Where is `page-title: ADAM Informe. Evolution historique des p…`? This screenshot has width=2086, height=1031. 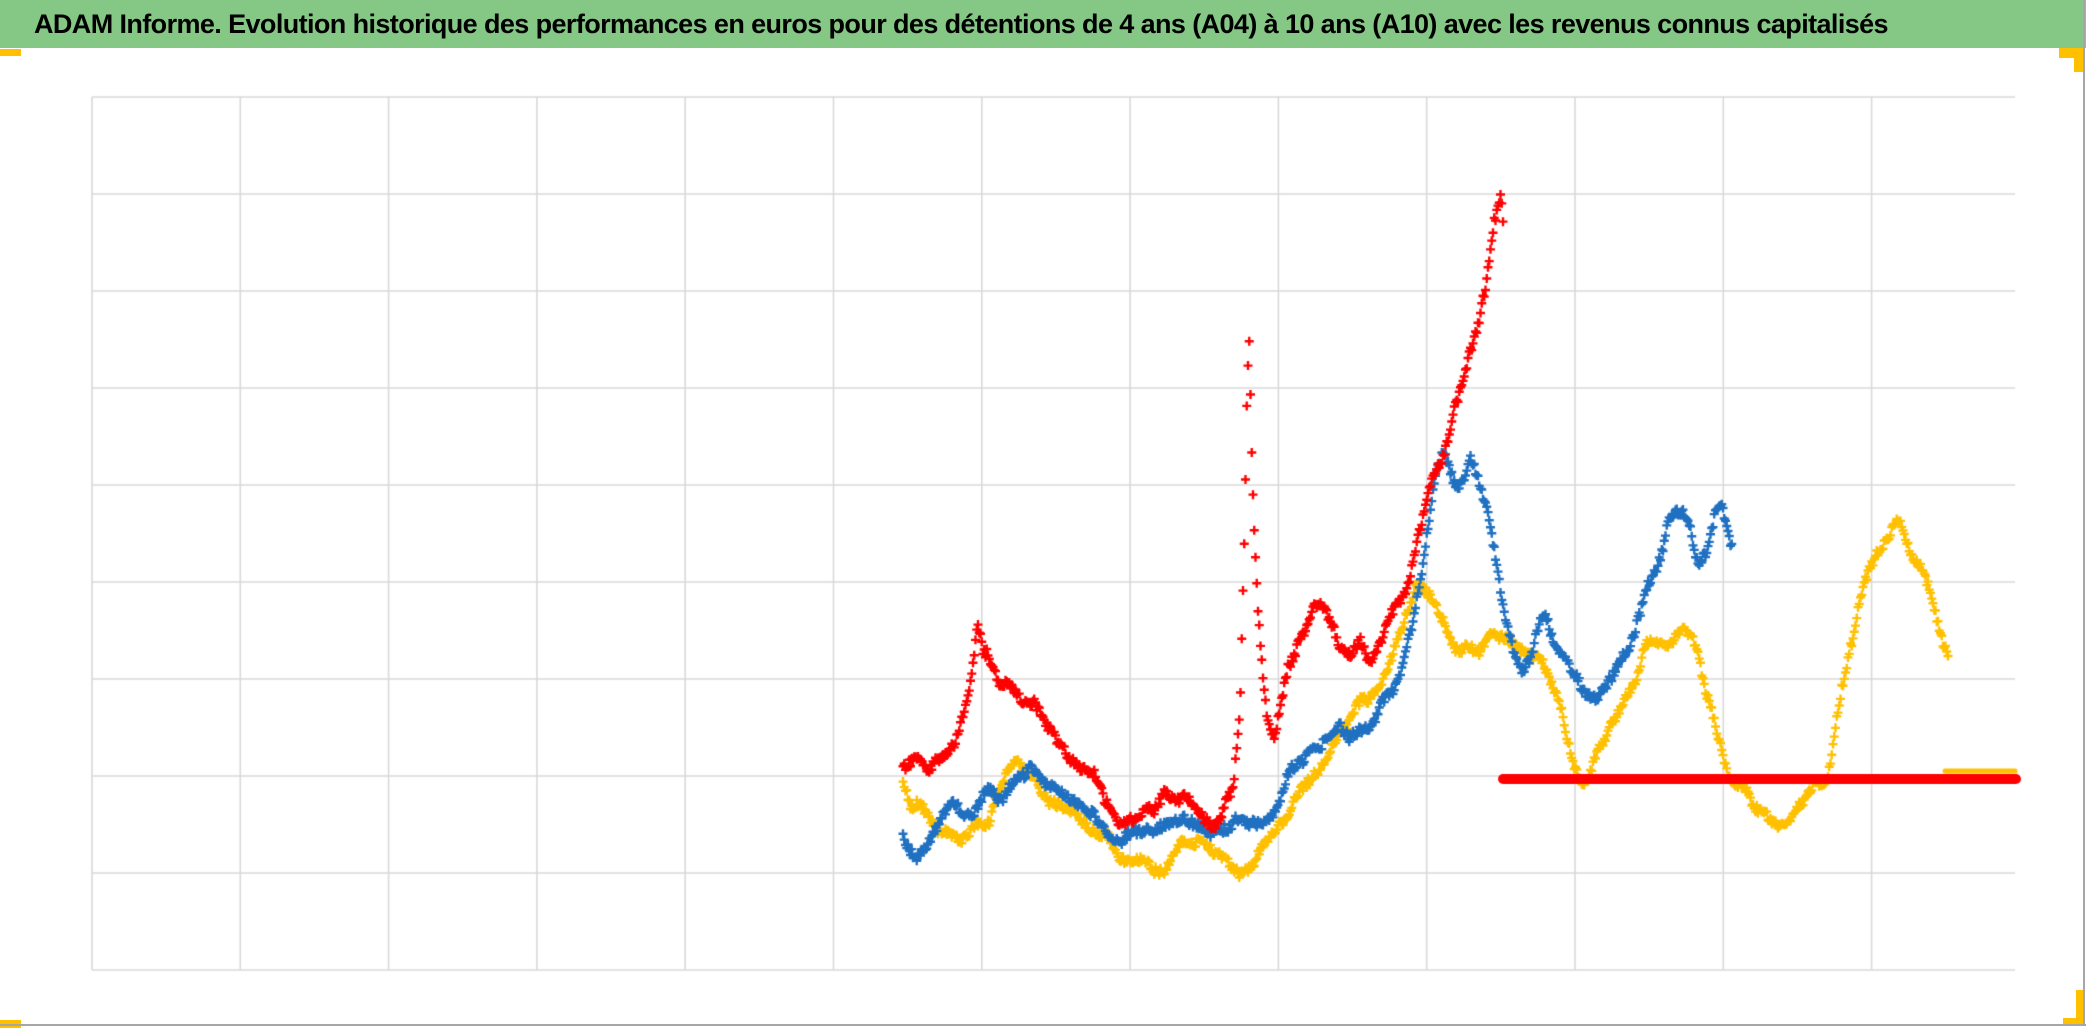
page-title: ADAM Informe. Evolution historique des p… is located at coordinates (961, 24).